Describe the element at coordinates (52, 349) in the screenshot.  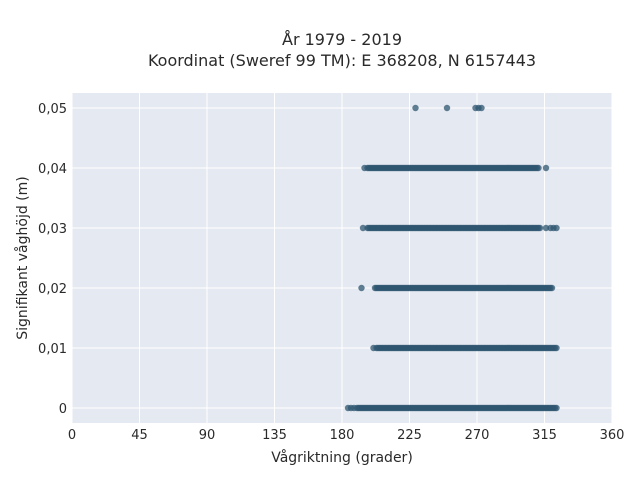
I see `y-tick-label: 0,01` at that location.